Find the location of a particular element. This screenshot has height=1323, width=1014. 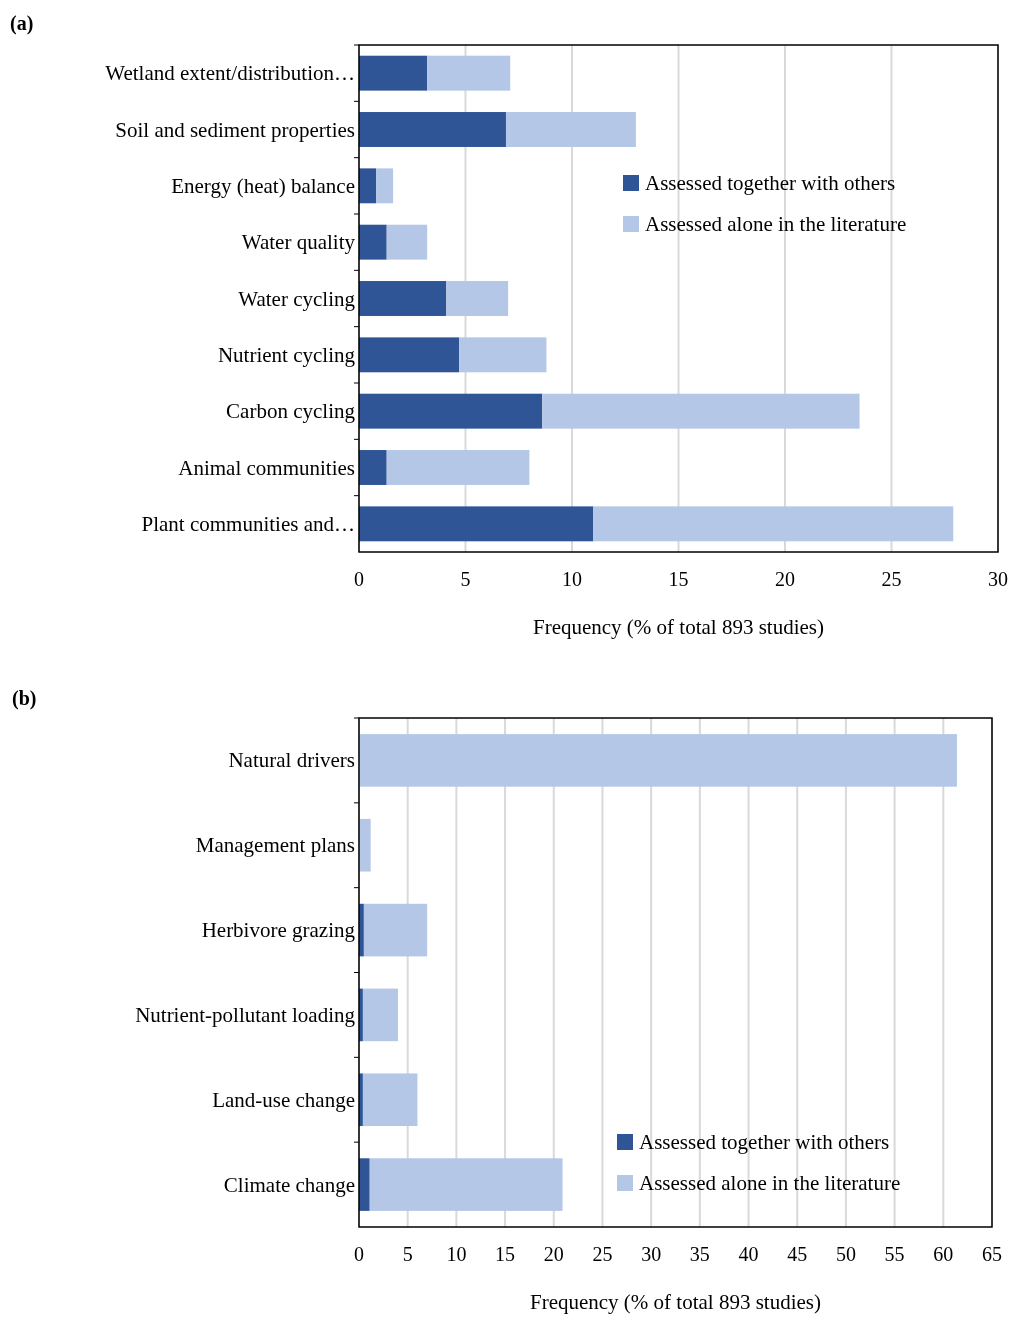

y-tick-label: Nutrient-pollutant loading is located at coordinates (245, 1014).